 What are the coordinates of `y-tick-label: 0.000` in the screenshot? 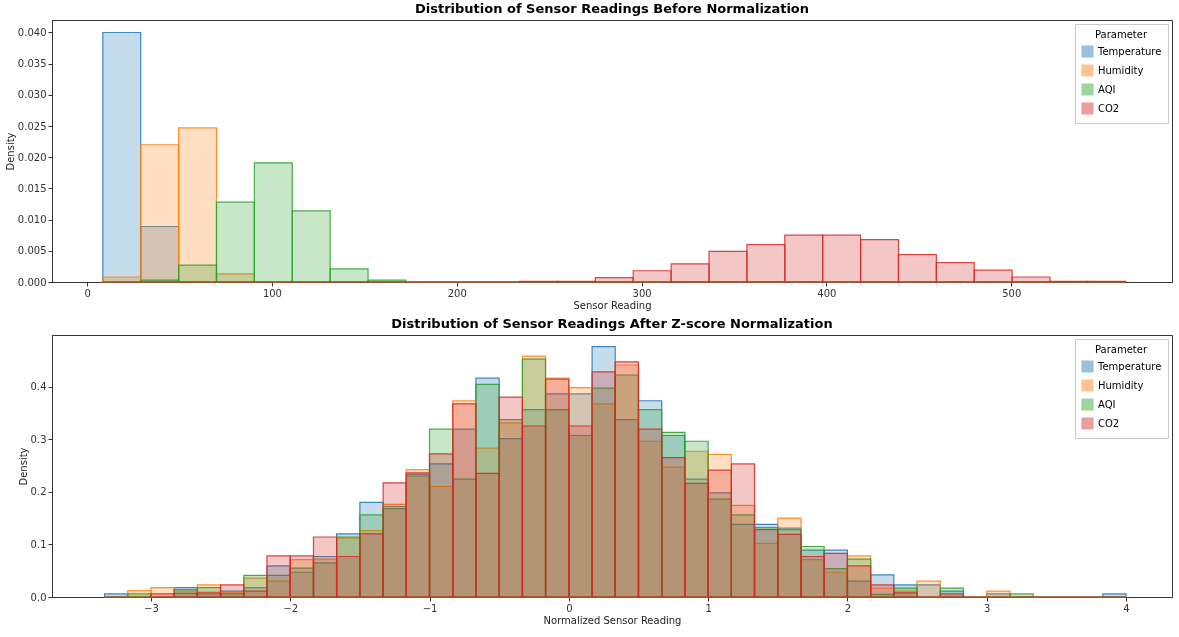 It's located at (32, 282).